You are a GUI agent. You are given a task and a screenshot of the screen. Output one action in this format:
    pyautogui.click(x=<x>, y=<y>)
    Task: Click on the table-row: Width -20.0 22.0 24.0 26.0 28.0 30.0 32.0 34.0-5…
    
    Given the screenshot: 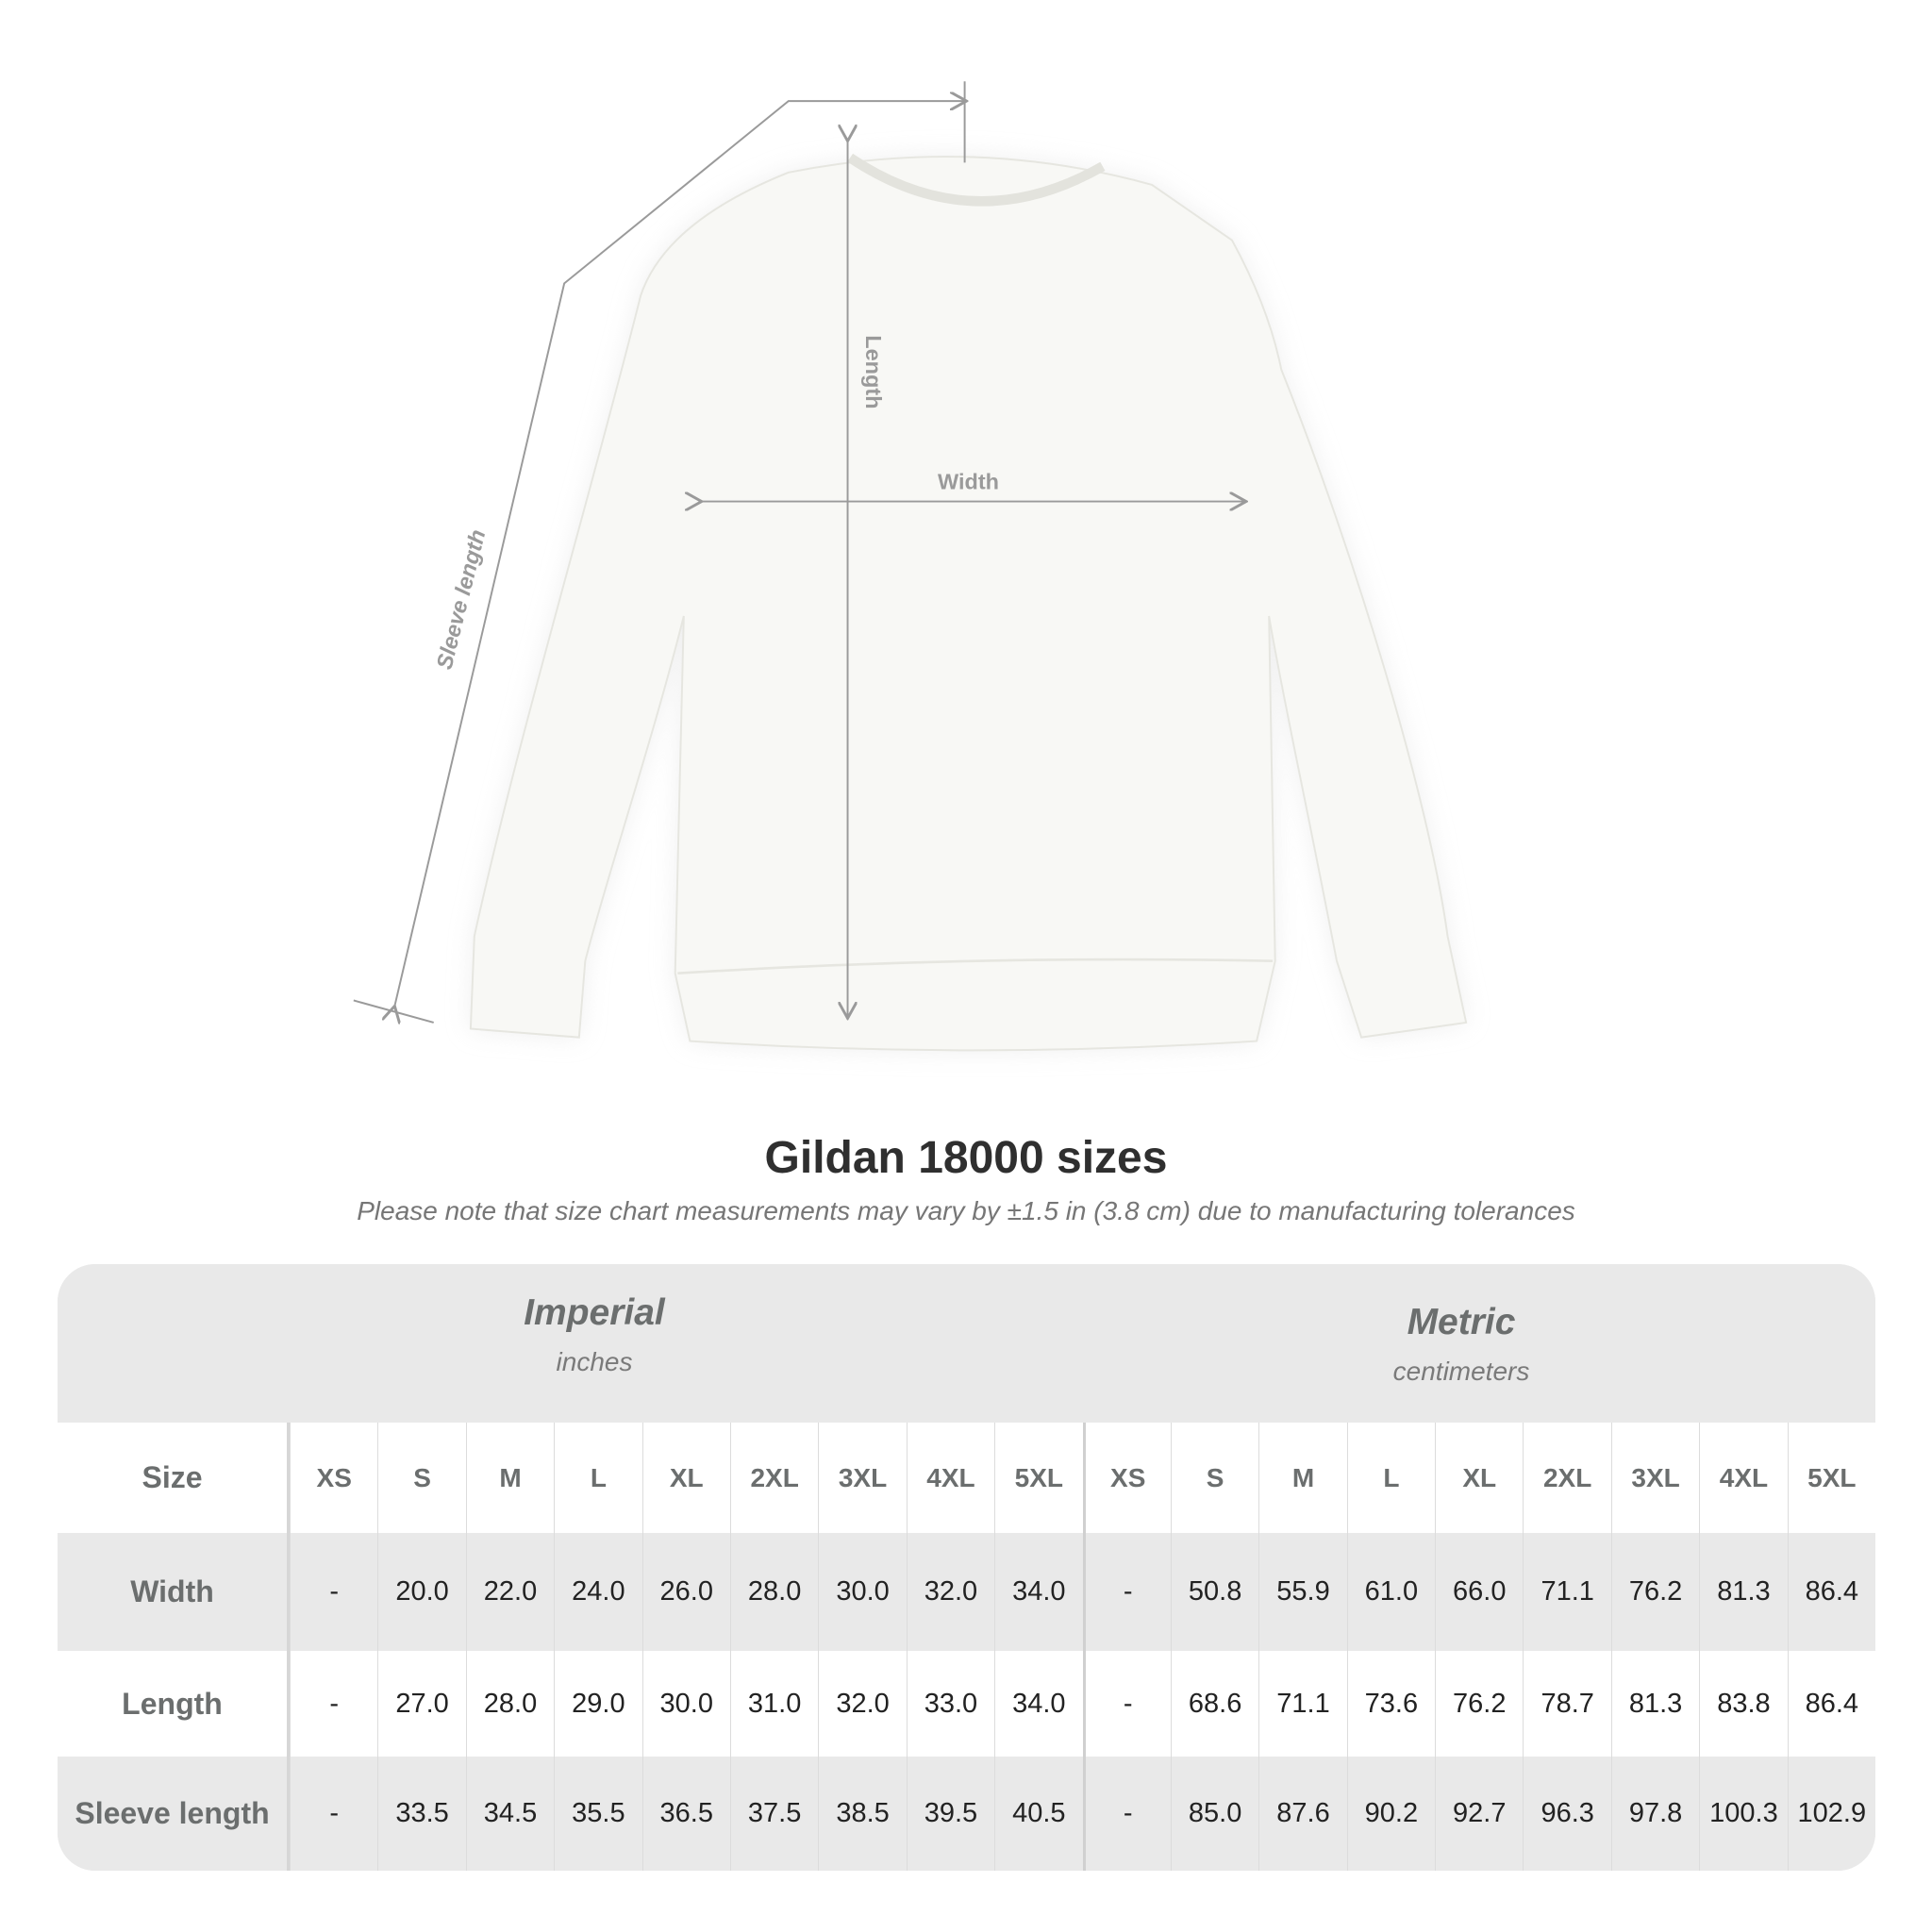 What is the action you would take?
    pyautogui.click(x=967, y=1592)
    